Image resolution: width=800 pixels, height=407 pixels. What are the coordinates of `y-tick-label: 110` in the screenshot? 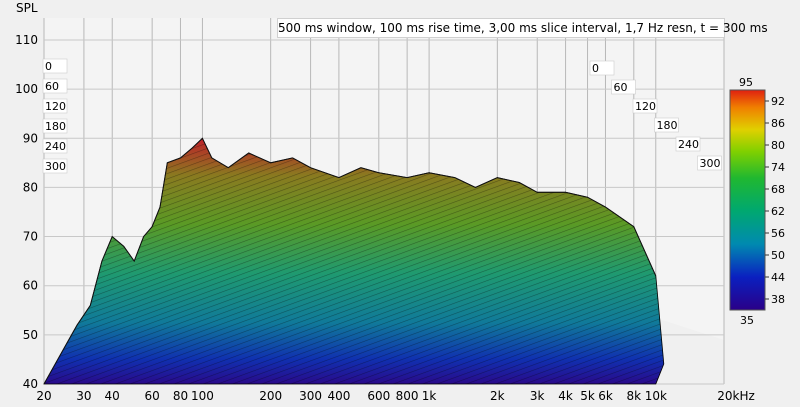 It's located at (26, 40).